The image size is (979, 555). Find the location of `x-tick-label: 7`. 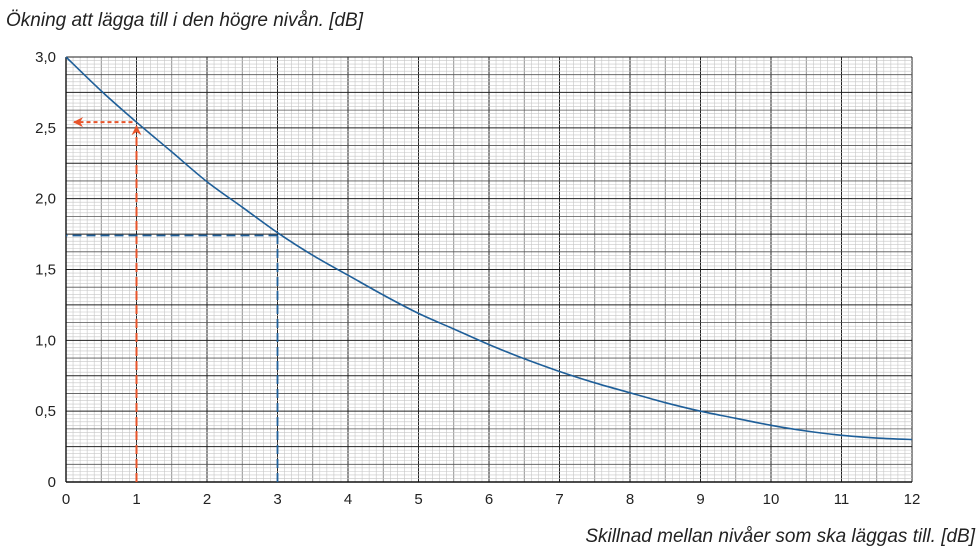

x-tick-label: 7 is located at coordinates (559, 499).